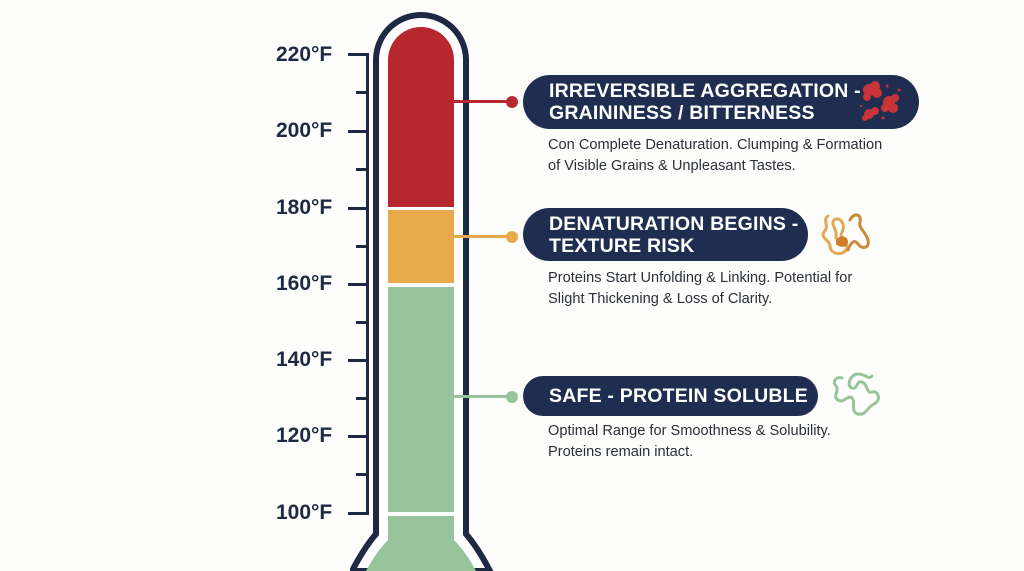 The width and height of the screenshot is (1024, 571). I want to click on zone-title-pill: SAFE - PROTEIN SOLUBLE, so click(670, 396).